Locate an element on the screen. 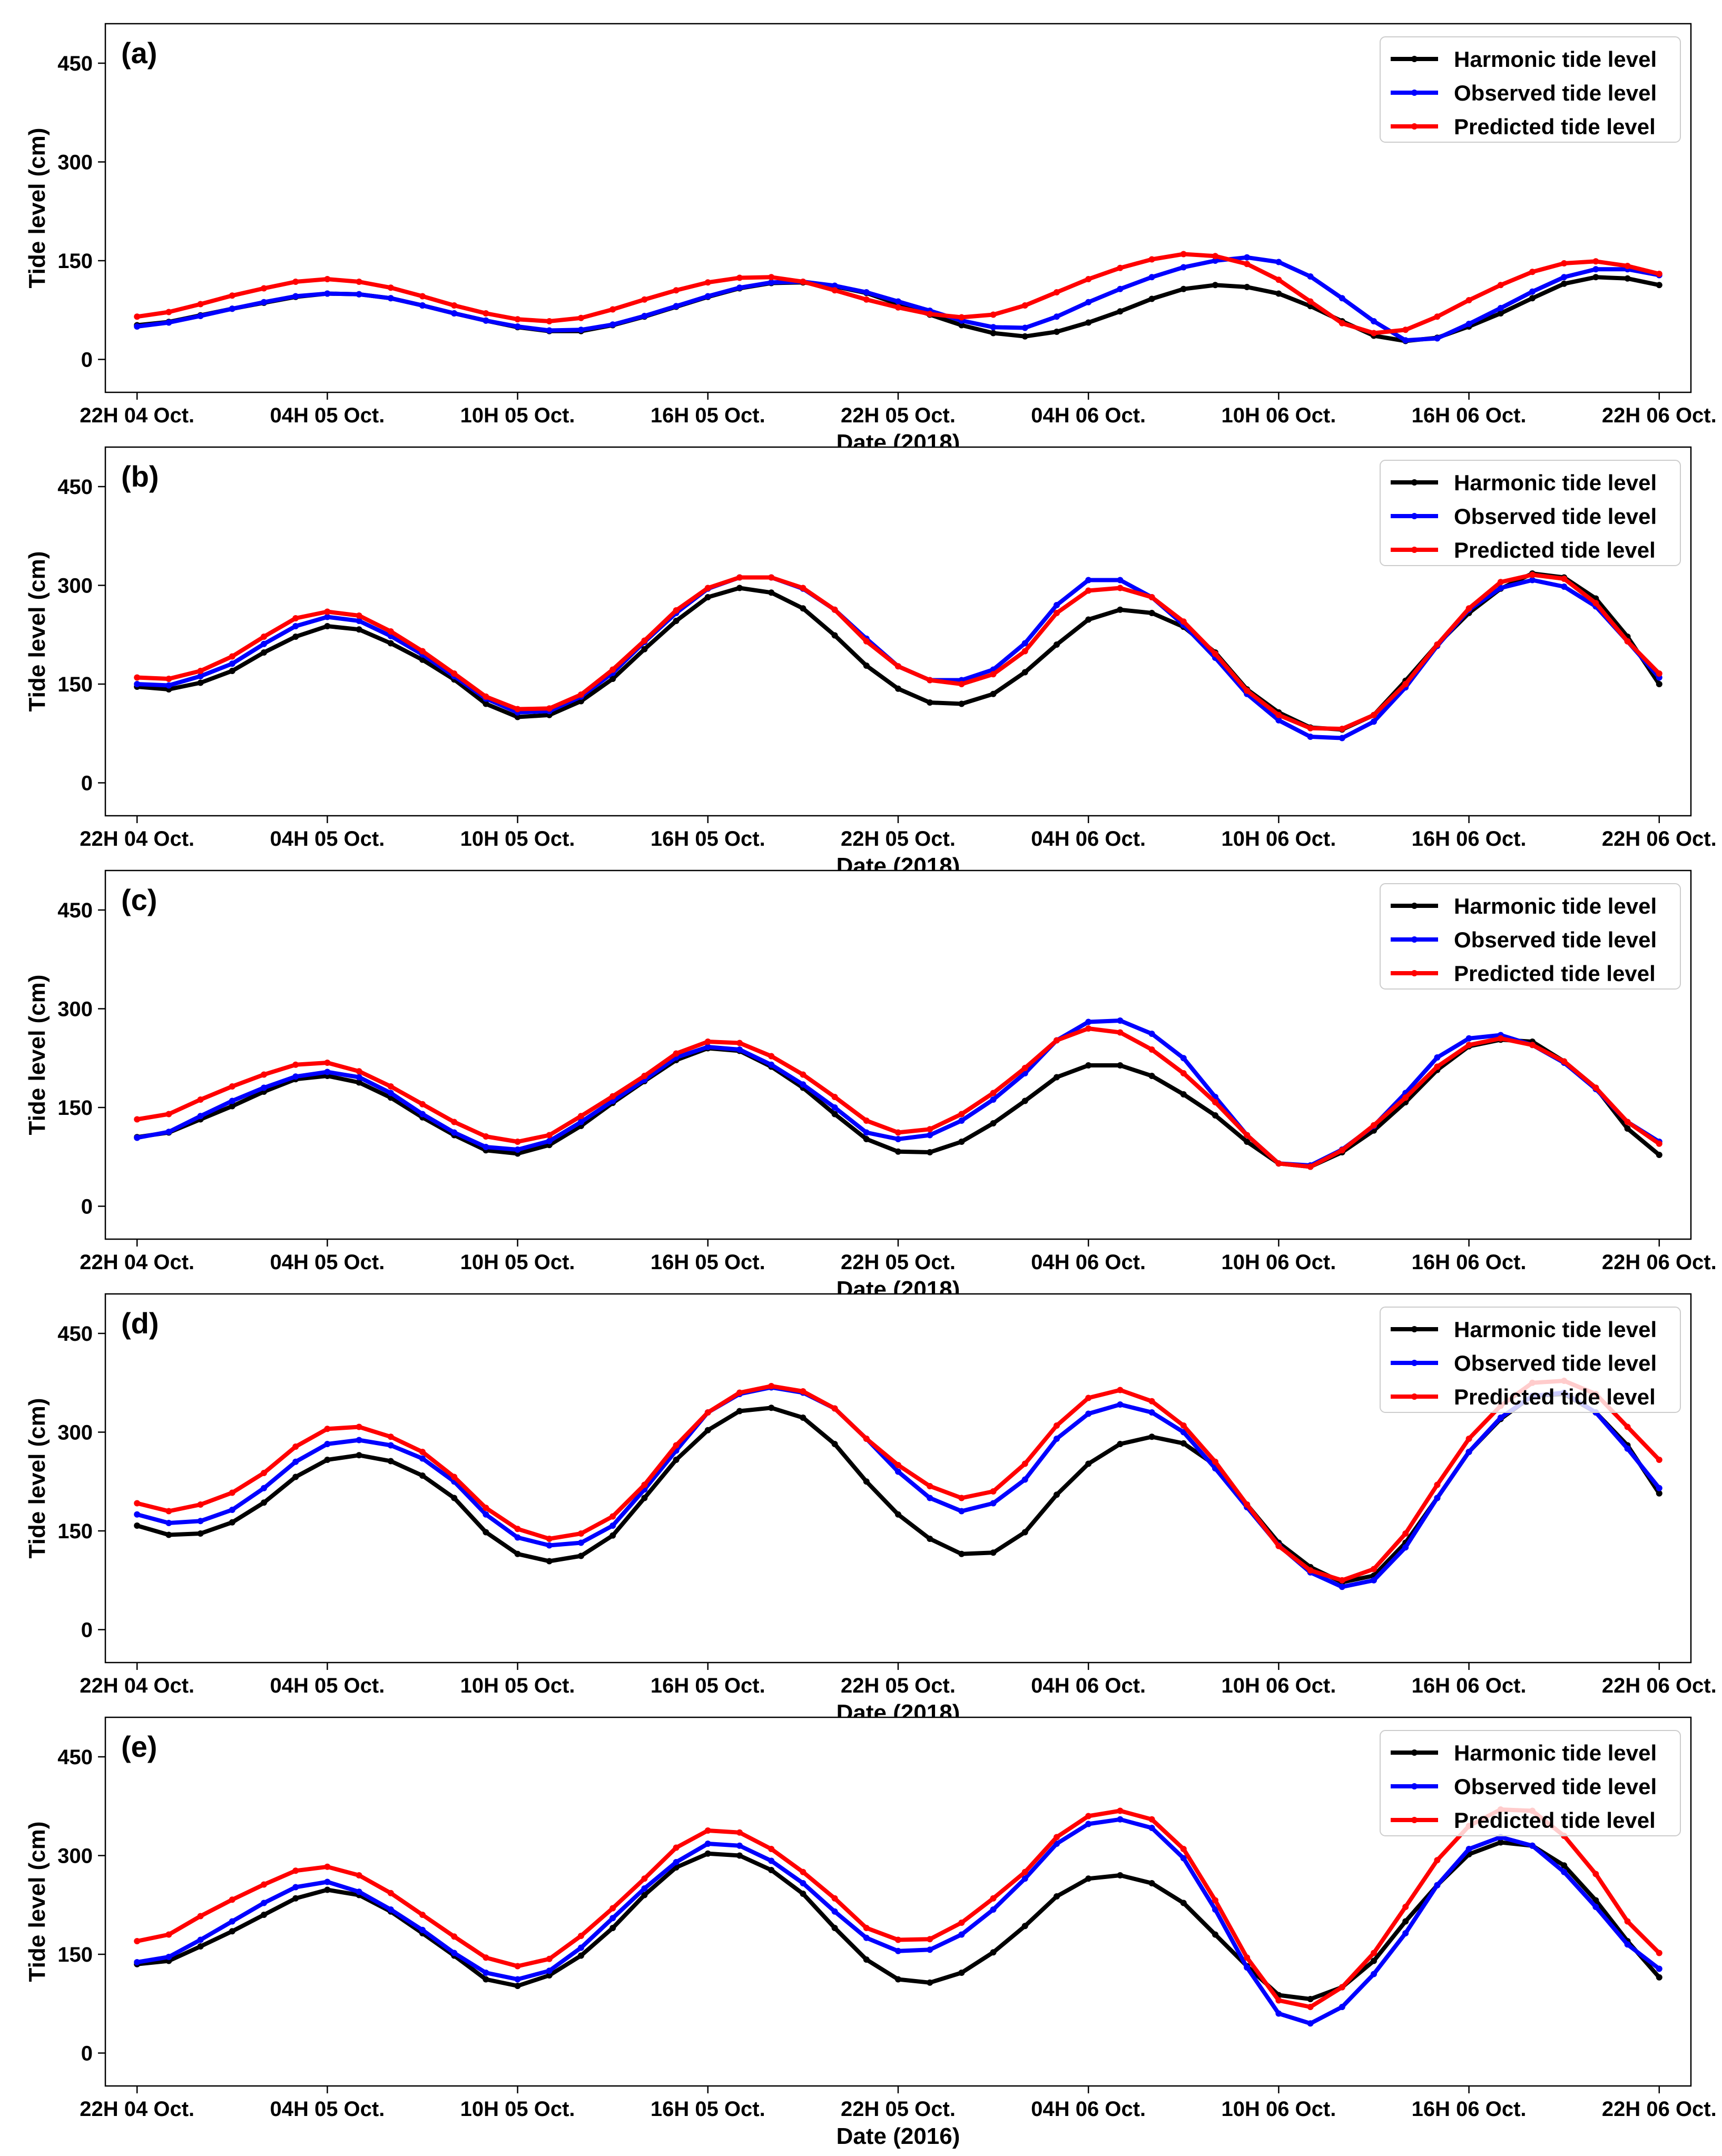 The height and width of the screenshot is (2156, 1722). x-tick-label: 10H 05 Oct. is located at coordinates (517, 1263).